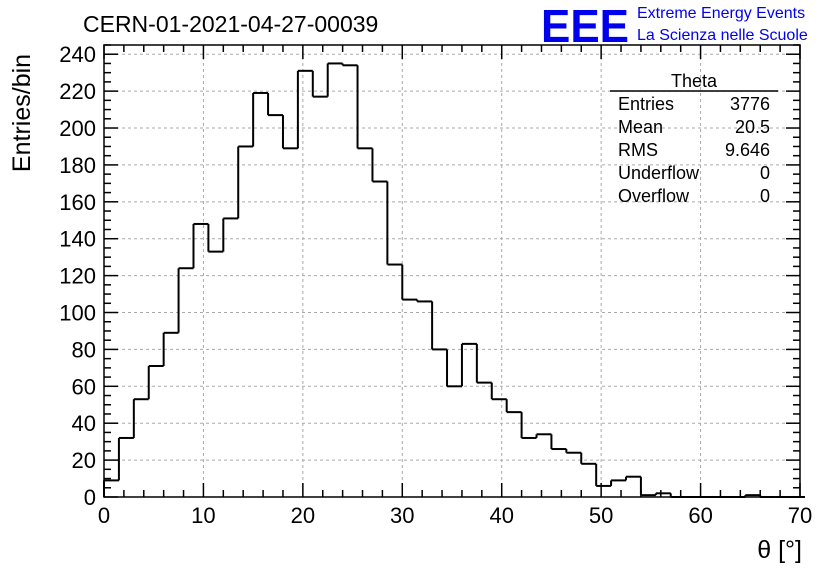 This screenshot has width=836, height=572. What do you see at coordinates (84, 386) in the screenshot?
I see `y-tick-label: 60` at bounding box center [84, 386].